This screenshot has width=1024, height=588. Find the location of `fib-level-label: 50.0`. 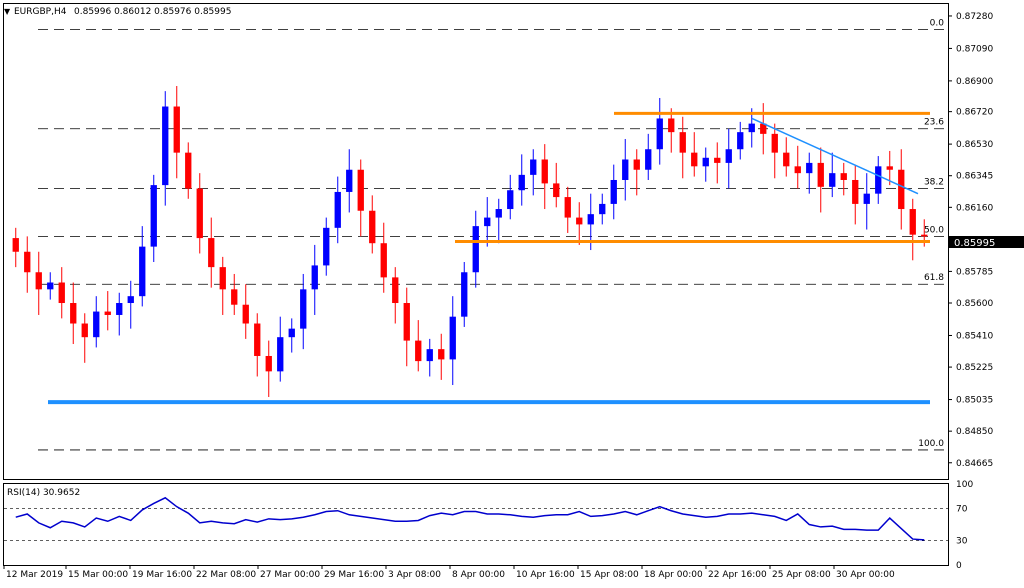

fib-level-label: 50.0 is located at coordinates (934, 230).